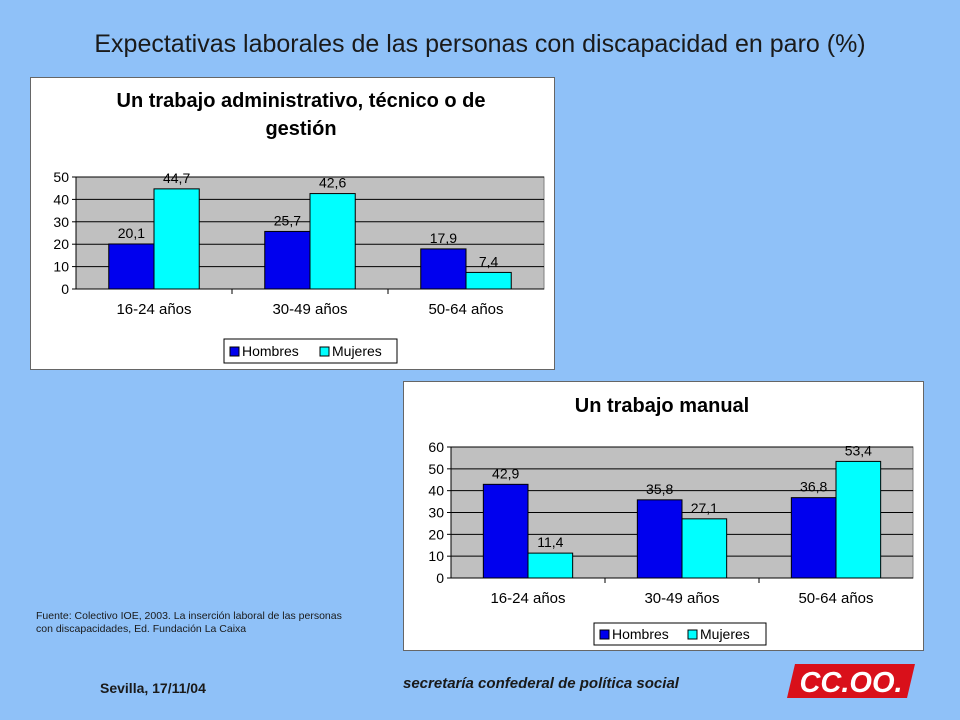 This screenshot has width=960, height=720. What do you see at coordinates (436, 447) in the screenshot?
I see `chart2-y-tick-label: 60` at bounding box center [436, 447].